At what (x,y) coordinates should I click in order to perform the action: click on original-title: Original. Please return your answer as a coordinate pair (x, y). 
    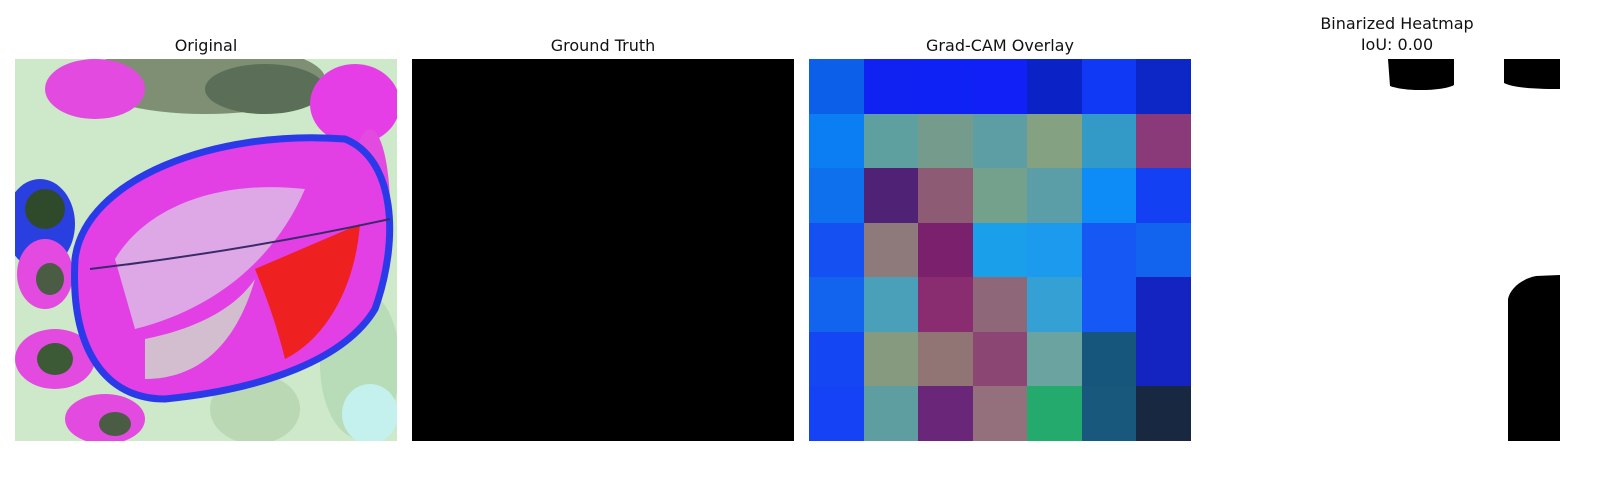
    Looking at the image, I should click on (206, 45).